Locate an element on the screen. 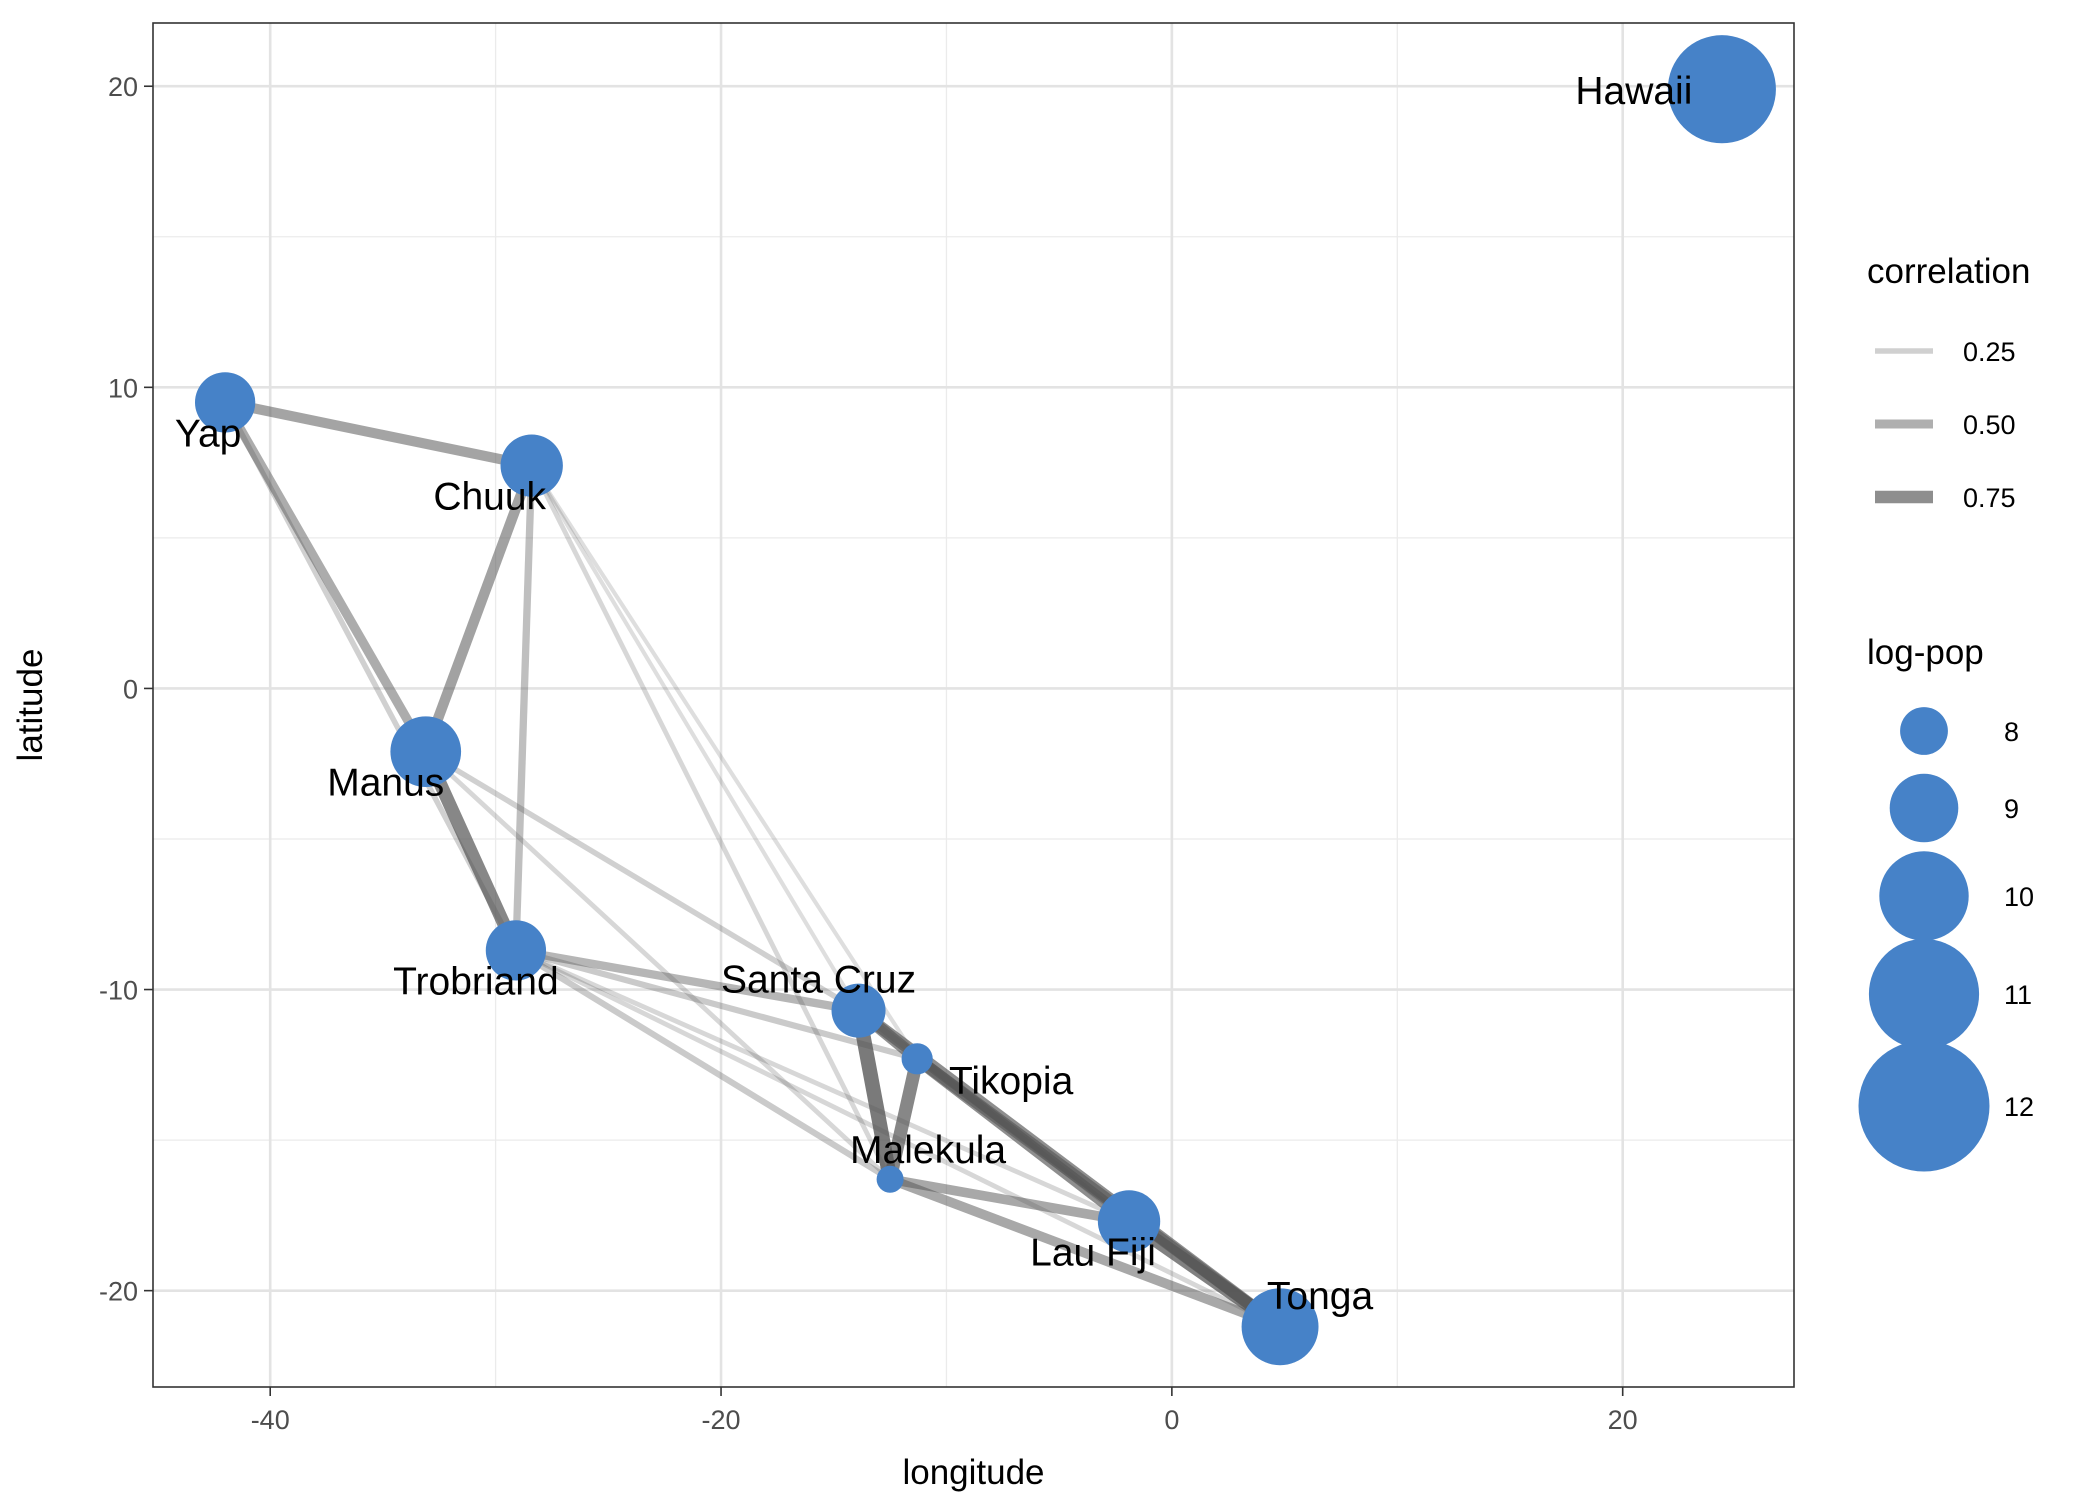 This screenshot has width=2100, height=1500. node-label: Tikopia is located at coordinates (1011, 1081).